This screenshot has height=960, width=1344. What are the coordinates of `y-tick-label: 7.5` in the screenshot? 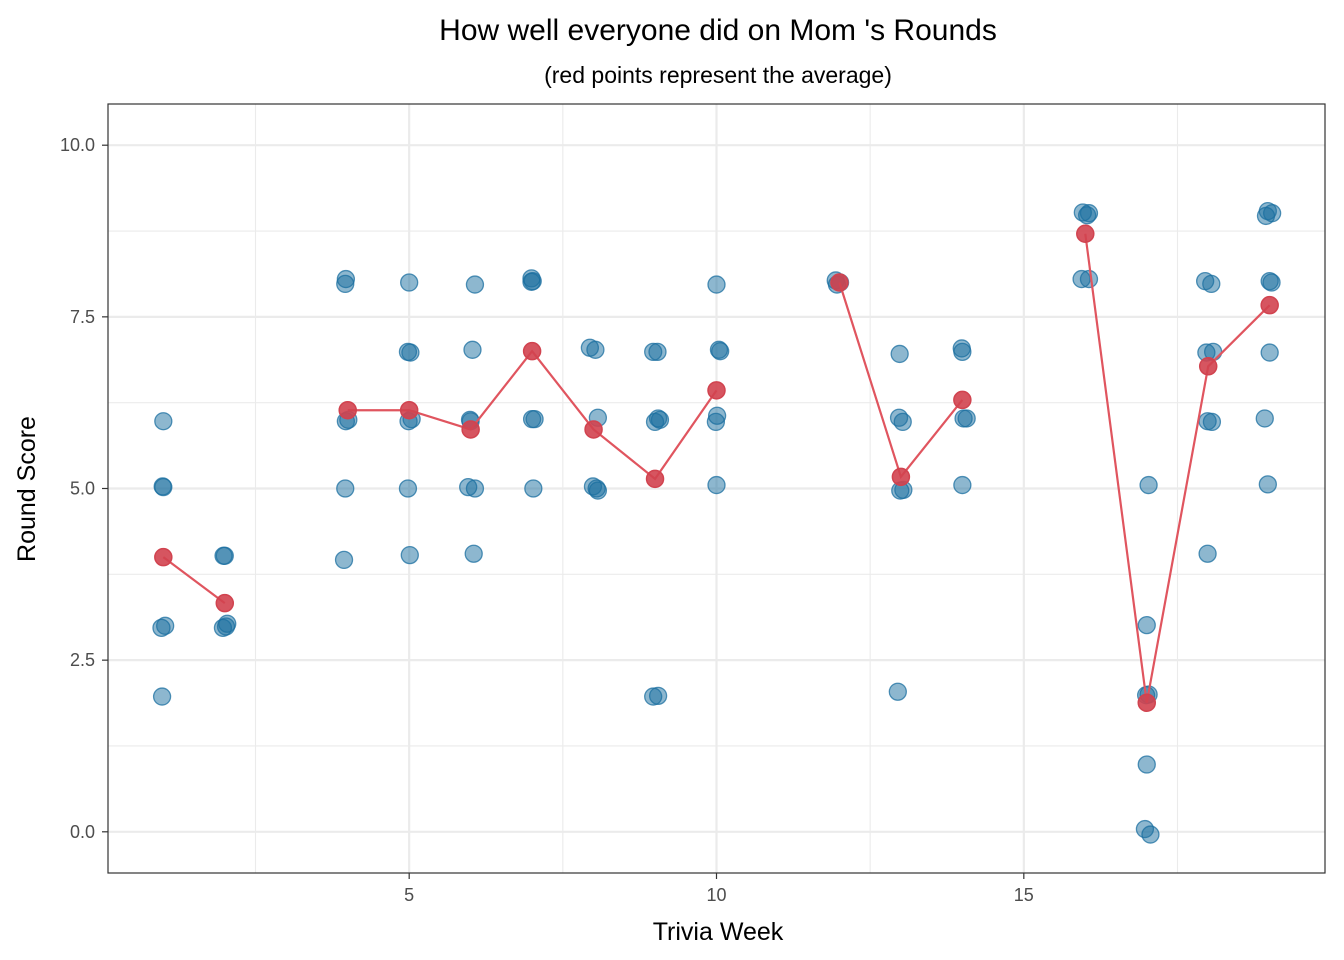 It's located at (82, 317).